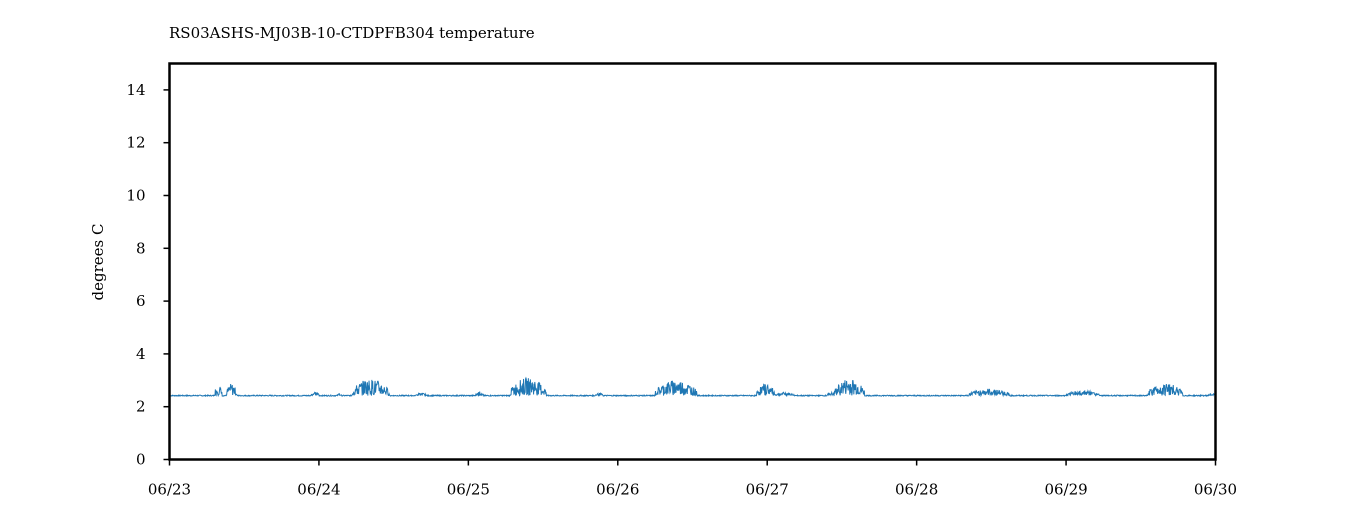 The image size is (1350, 525). I want to click on x-tick-label: 06/23, so click(169, 490).